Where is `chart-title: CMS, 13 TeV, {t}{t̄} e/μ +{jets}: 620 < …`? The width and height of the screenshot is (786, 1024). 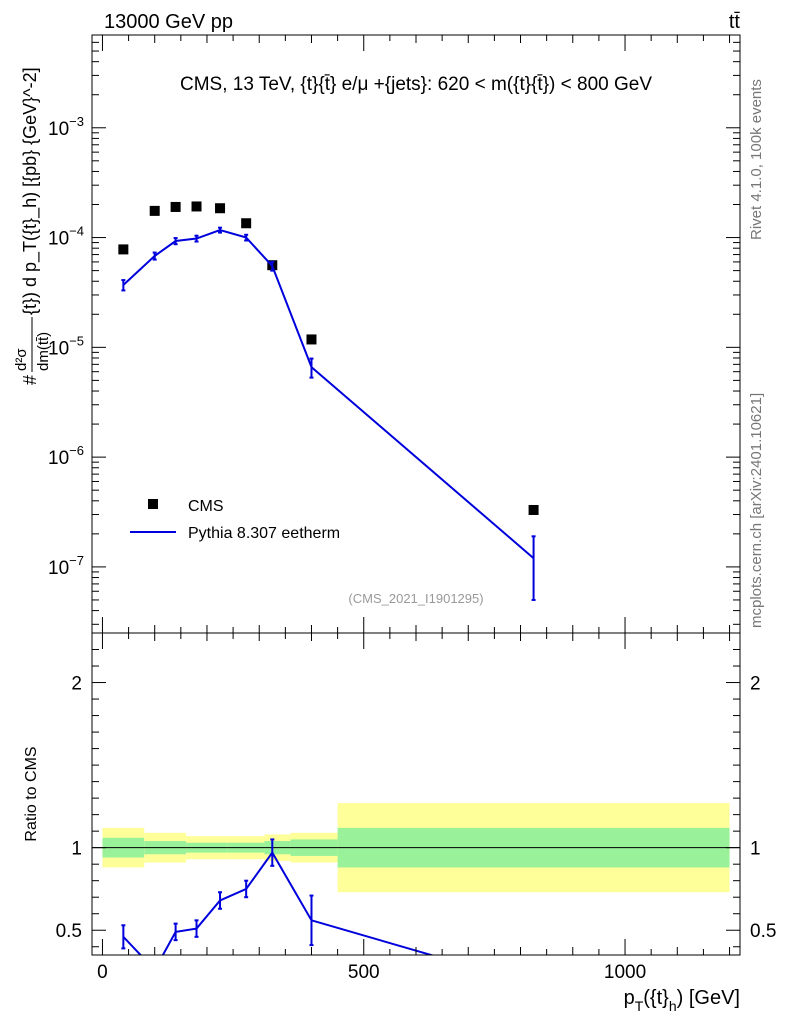
chart-title: CMS, 13 TeV, {t}{t̄} e/μ +{jets}: 620 < … is located at coordinates (416, 84).